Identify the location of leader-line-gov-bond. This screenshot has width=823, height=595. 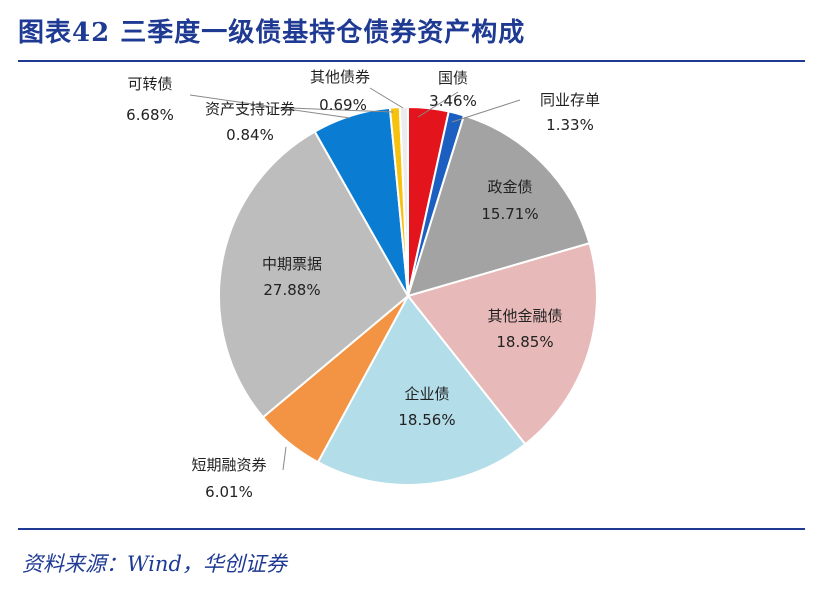
(438, 104).